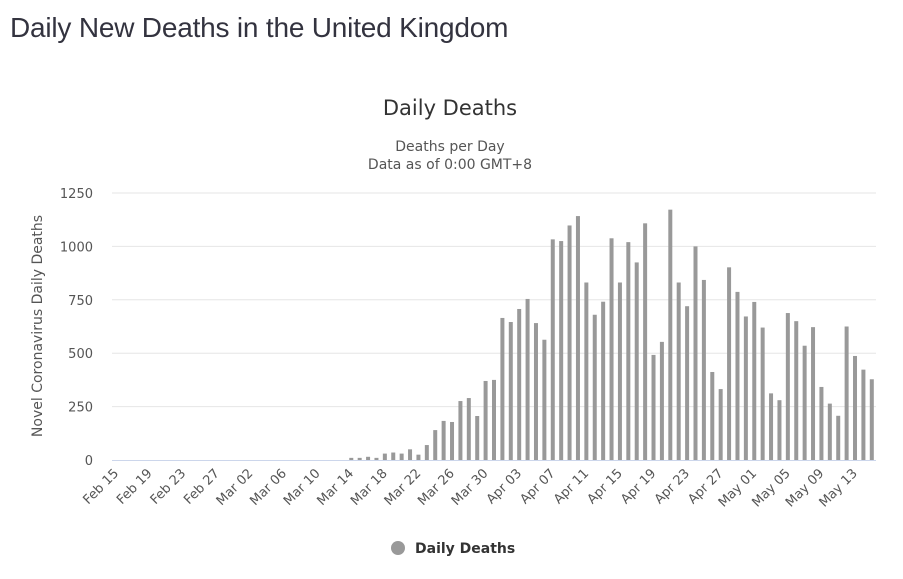 This screenshot has height=579, width=903. Describe the element at coordinates (102, 487) in the screenshot. I see `x-tick-feb-15: Feb 15` at that location.